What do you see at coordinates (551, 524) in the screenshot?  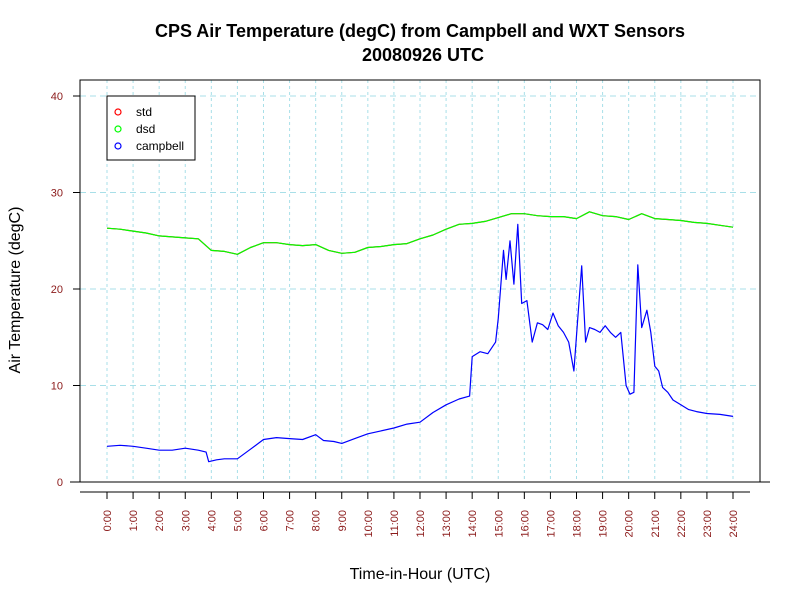 I see `x-tick-label: 17:00` at bounding box center [551, 524].